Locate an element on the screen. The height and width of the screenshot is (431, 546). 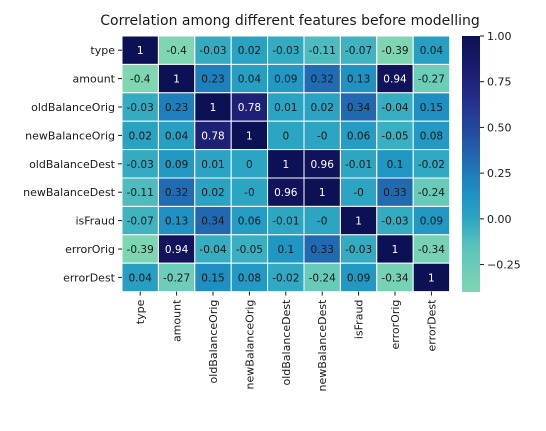
cell-value-label: 0.78 is located at coordinates (249, 108).